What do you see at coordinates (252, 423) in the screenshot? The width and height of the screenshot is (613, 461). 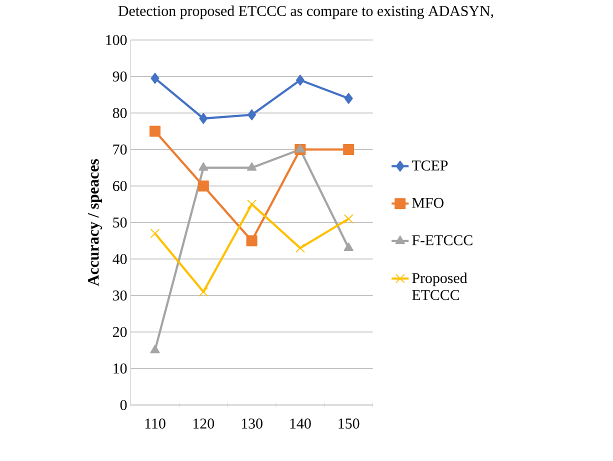 I see `x-tick-label: 130` at bounding box center [252, 423].